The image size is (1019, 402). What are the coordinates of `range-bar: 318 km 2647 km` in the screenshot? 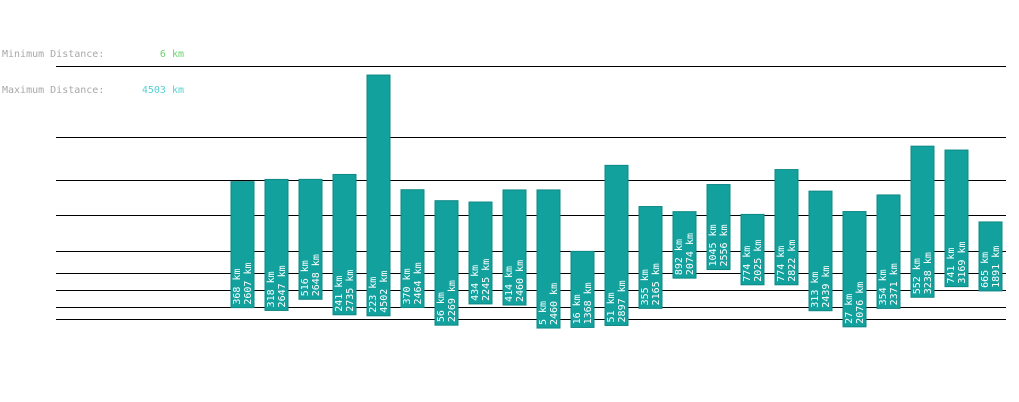 It's located at (276, 244).